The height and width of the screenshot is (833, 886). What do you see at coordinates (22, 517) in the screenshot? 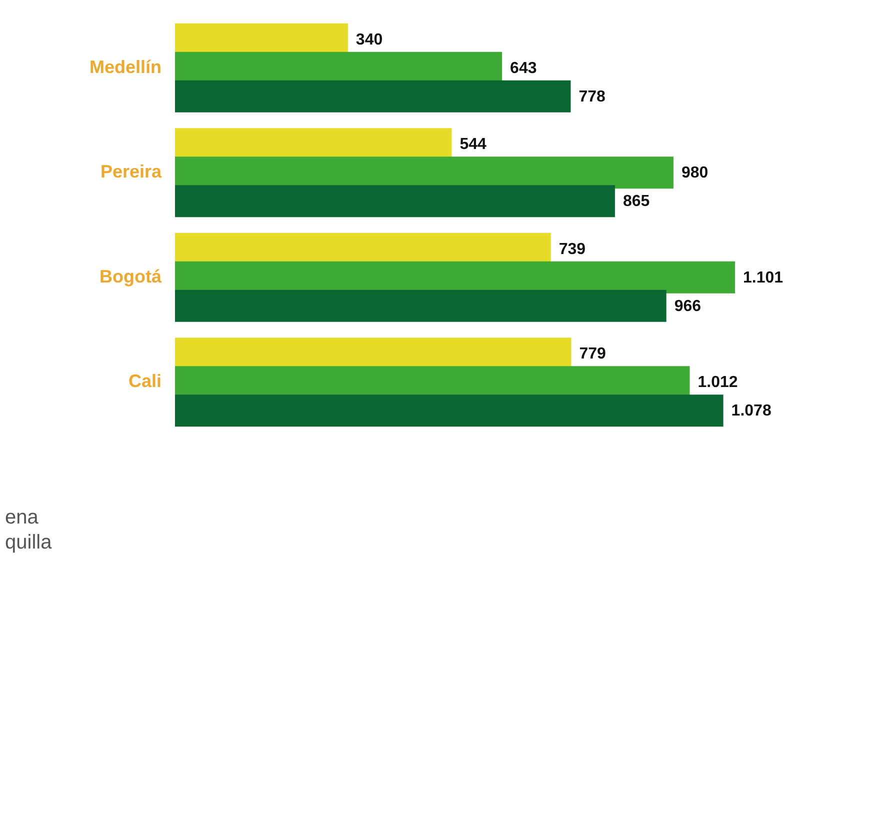
I see `text: ena` at bounding box center [22, 517].